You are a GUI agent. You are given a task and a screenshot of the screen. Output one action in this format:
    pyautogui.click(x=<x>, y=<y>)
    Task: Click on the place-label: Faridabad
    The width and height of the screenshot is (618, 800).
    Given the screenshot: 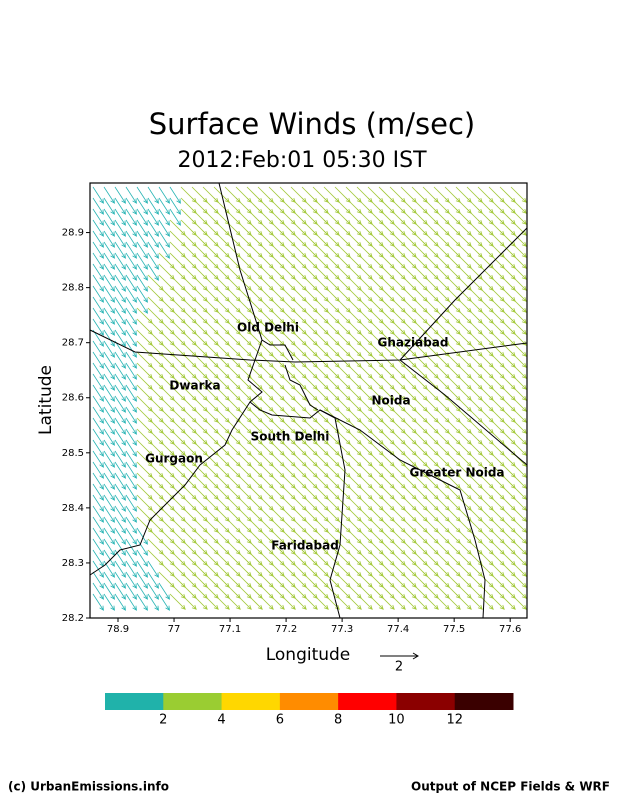 What is the action you would take?
    pyautogui.click(x=305, y=546)
    